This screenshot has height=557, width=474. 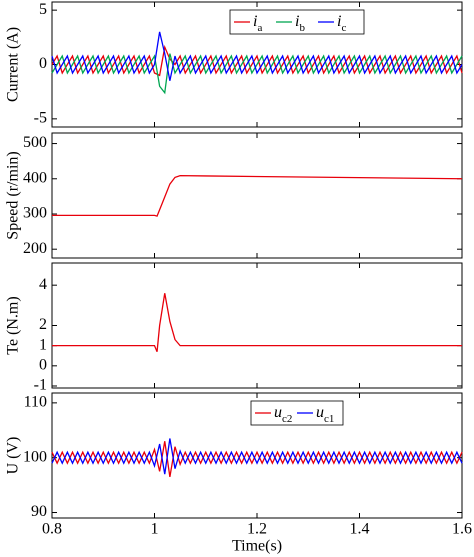 I want to click on y-tick-label: 500, so click(x=35, y=142).